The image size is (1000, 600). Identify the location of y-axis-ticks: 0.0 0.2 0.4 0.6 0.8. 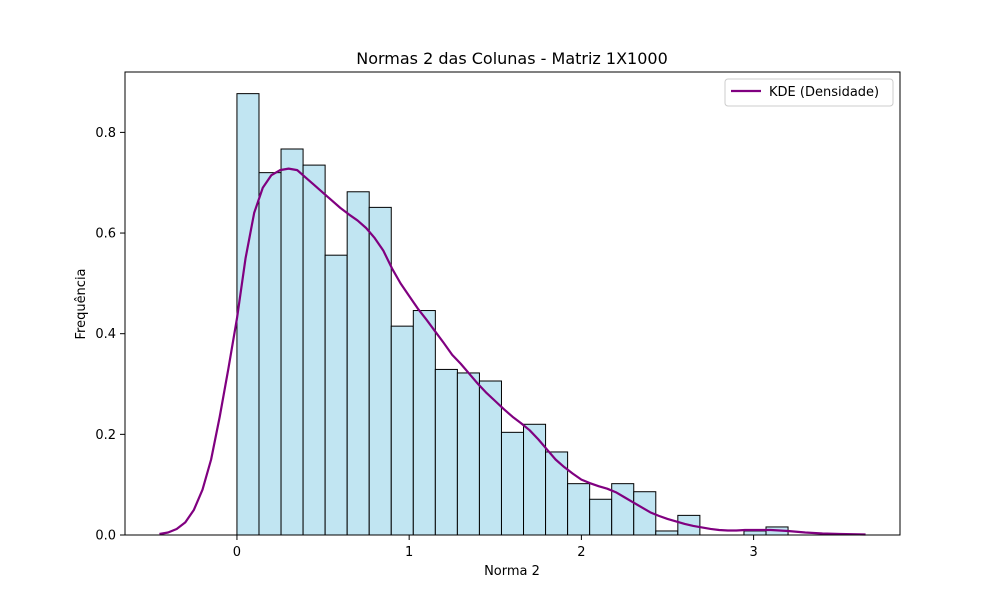
(110, 335).